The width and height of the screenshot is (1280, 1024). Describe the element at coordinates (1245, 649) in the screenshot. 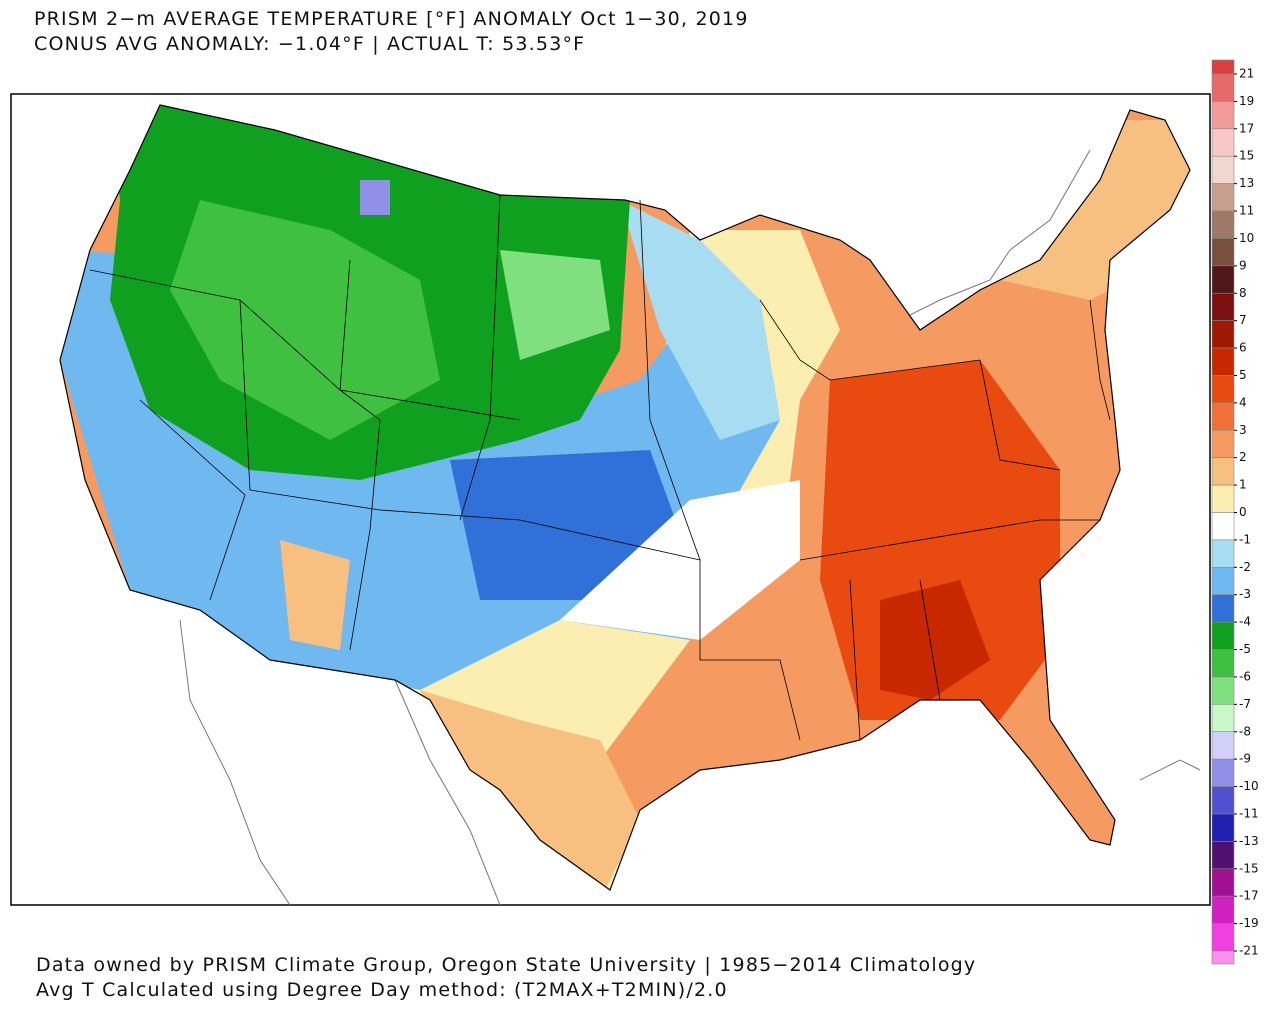

I see `colorbar-label: -5` at that location.